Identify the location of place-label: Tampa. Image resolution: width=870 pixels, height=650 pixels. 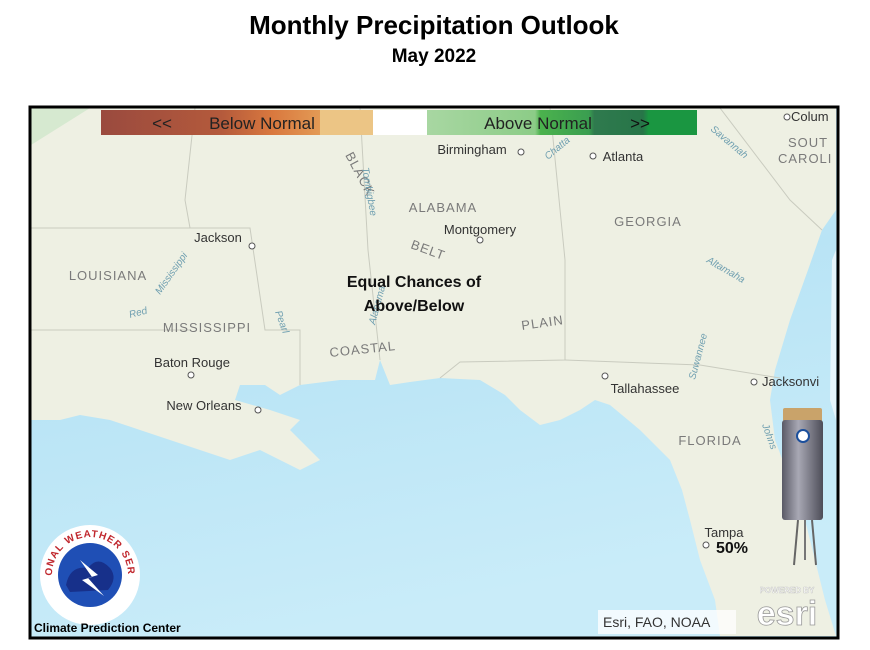
(724, 532).